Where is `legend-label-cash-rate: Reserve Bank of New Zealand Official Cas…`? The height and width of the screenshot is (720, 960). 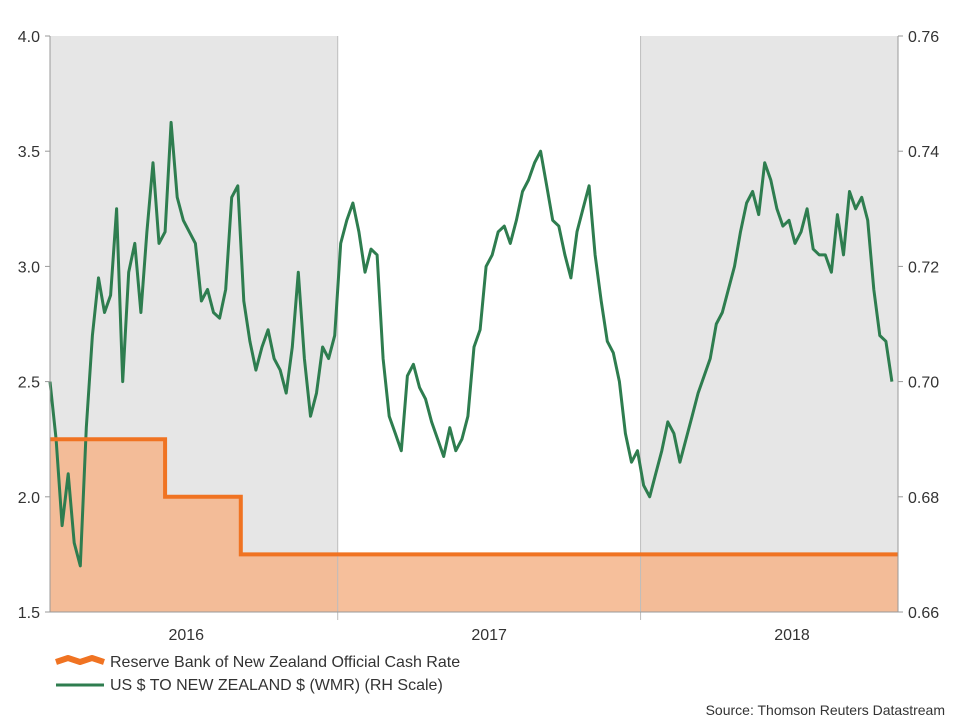 legend-label-cash-rate: Reserve Bank of New Zealand Official Cas… is located at coordinates (285, 662).